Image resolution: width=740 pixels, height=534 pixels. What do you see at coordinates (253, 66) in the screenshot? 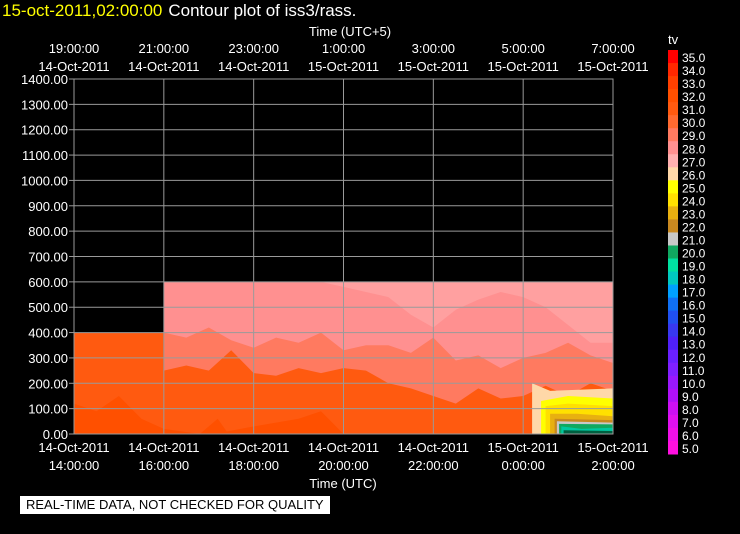
I see `x2-tick-date-2: 14-Oct-2011` at bounding box center [253, 66].